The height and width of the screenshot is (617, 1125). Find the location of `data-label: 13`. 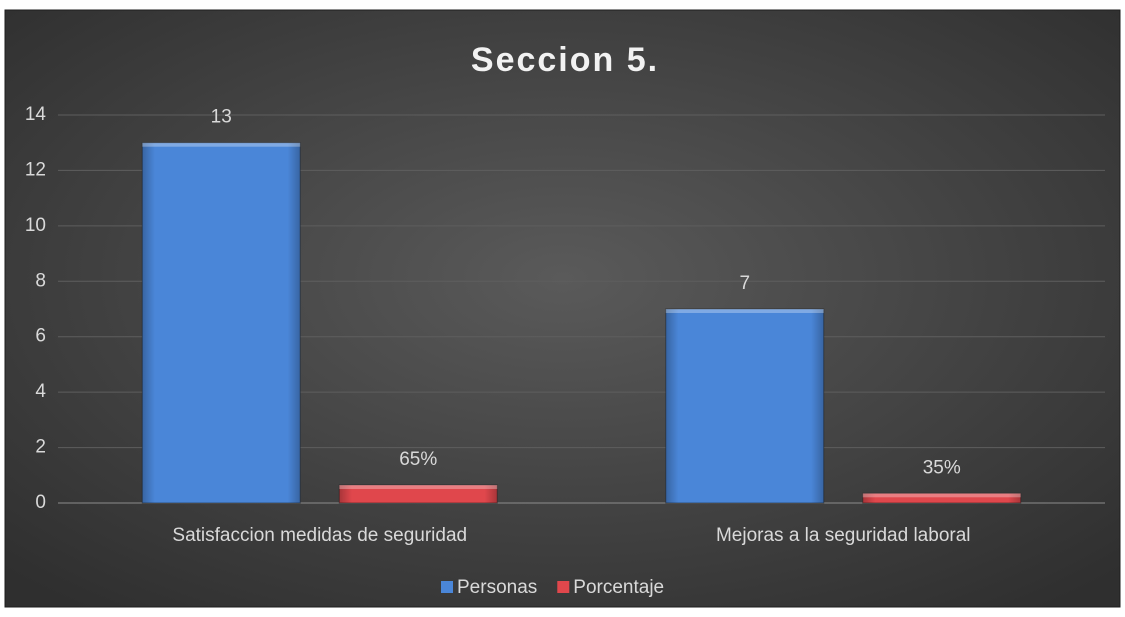

data-label: 13 is located at coordinates (221, 117).